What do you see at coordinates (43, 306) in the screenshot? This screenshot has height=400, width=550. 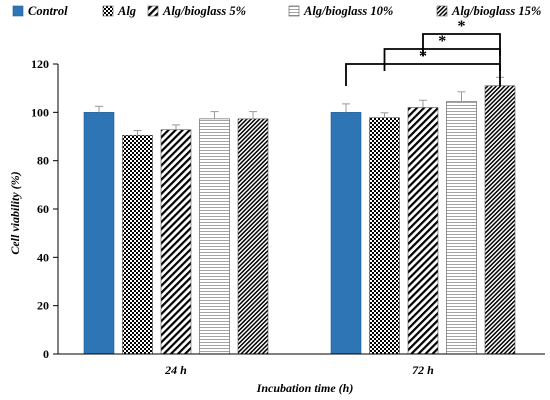 I see `y-tick-label: 20` at bounding box center [43, 306].